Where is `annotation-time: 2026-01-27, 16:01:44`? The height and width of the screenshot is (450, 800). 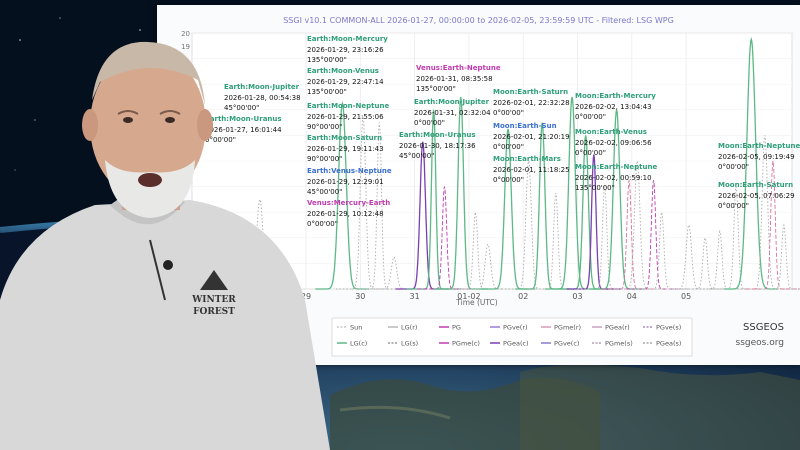
annotation-time: 2026-01-27, 16:01:44 is located at coordinates (243, 129).